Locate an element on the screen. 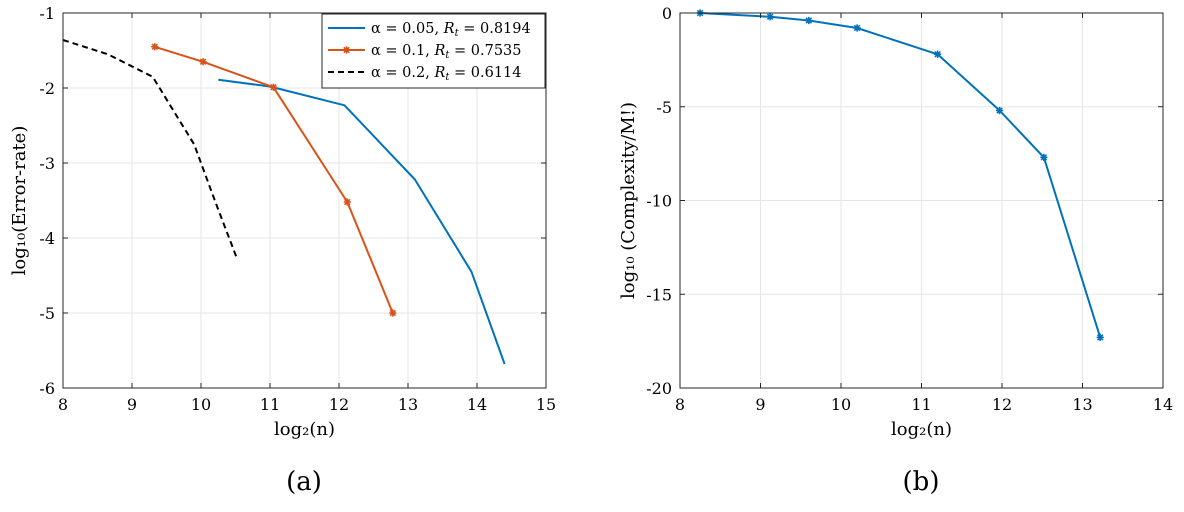  legend-alpha: α = 0.05, is located at coordinates (407, 29).